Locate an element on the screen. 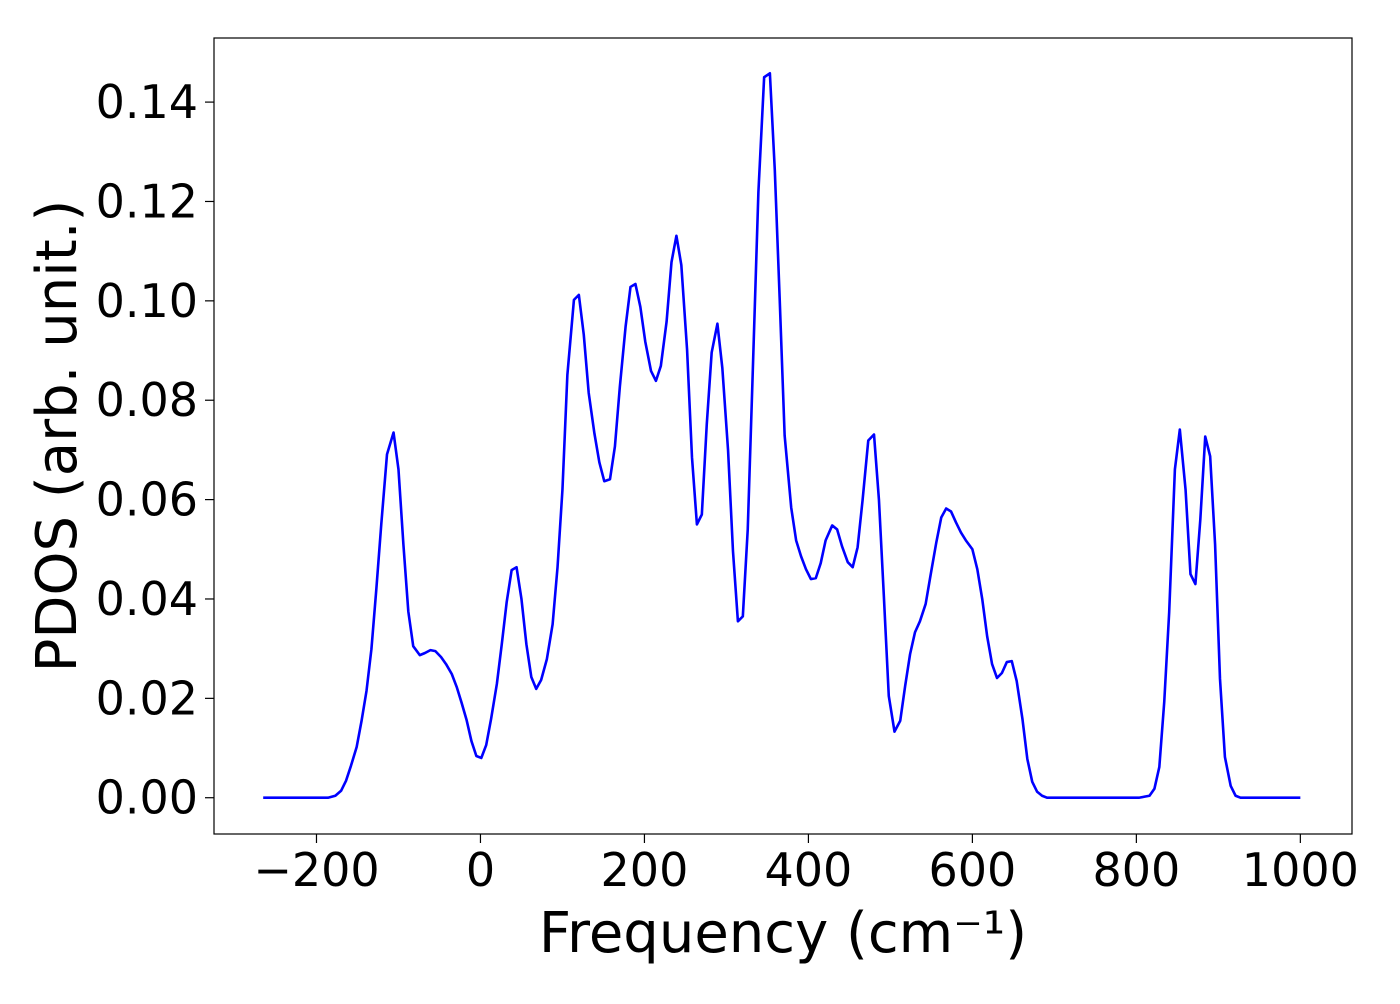  y-tick-label: 0.00 is located at coordinates (147, 798).